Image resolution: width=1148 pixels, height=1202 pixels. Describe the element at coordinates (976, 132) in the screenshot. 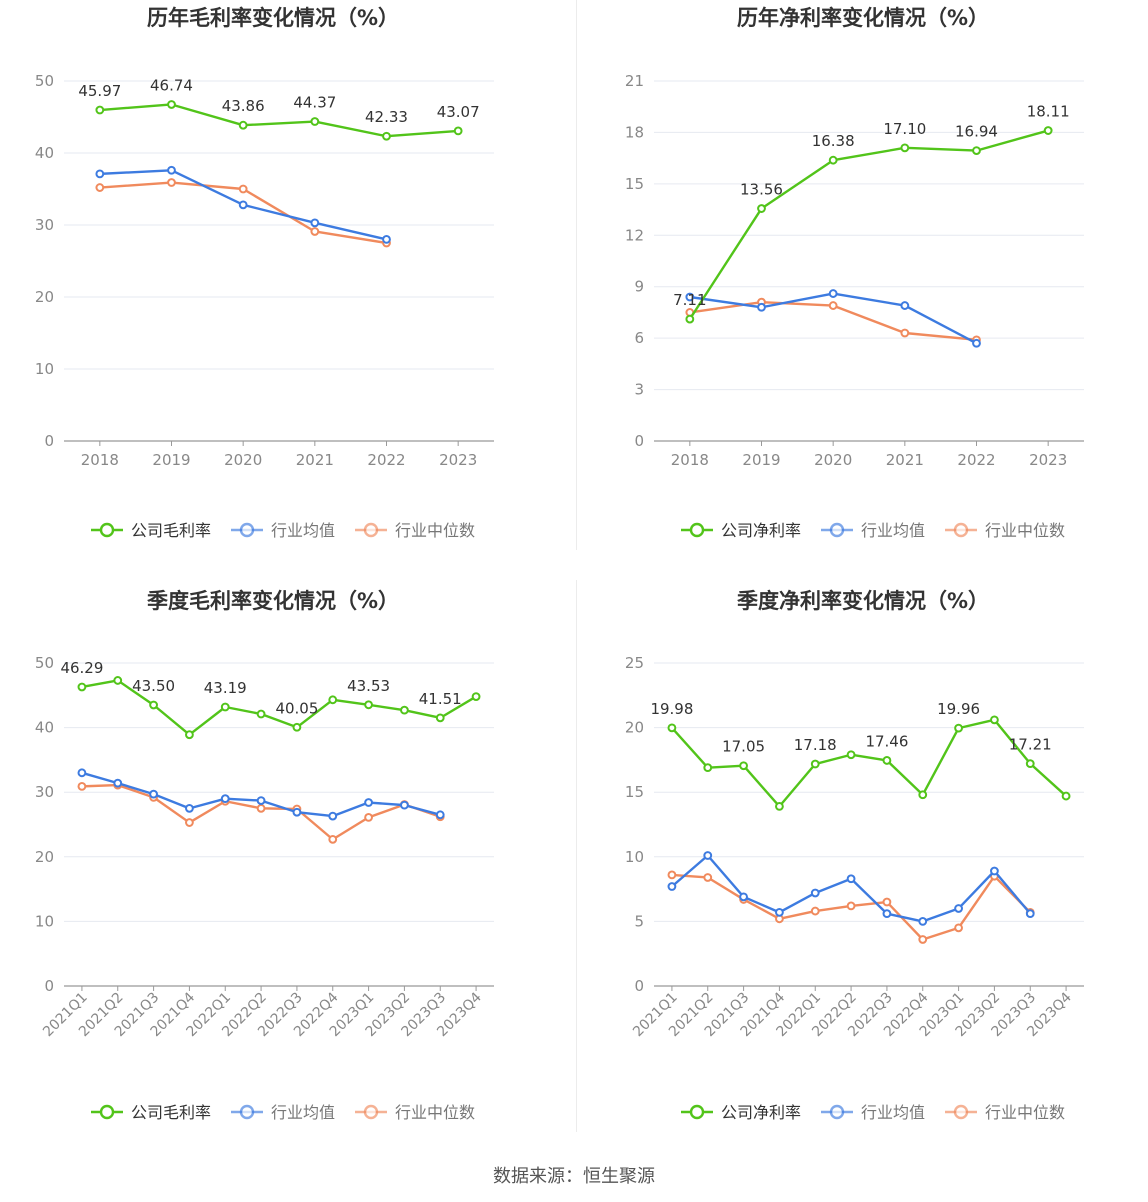

I see `data-label: 16.94` at that location.